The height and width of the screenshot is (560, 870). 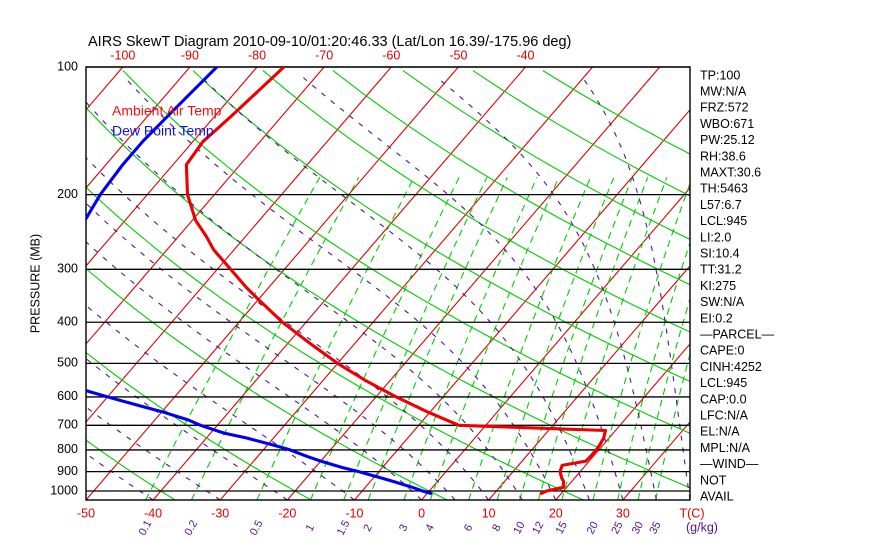 I want to click on temp-axis-unit-label: T(C), so click(x=692, y=513).